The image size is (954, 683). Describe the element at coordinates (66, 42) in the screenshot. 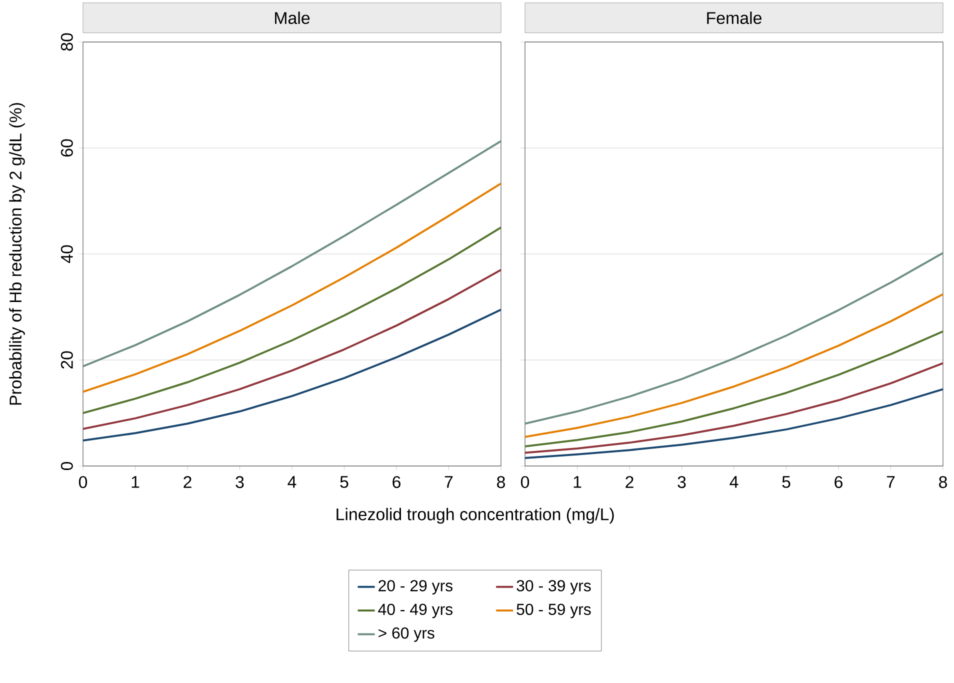

I see `y-tick-label: 80` at that location.